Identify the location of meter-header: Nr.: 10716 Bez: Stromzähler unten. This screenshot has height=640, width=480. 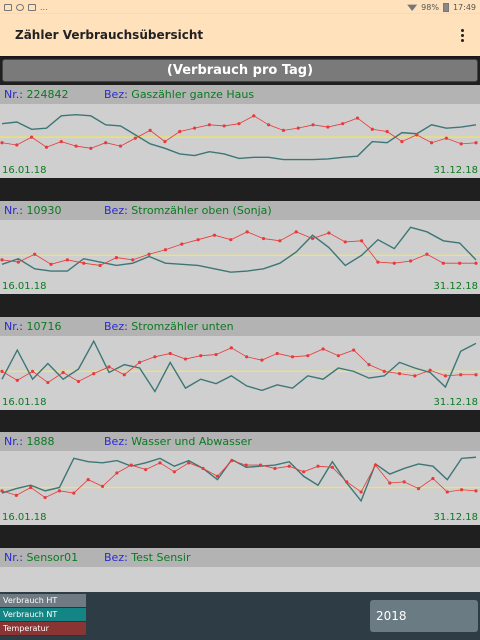
(240, 326).